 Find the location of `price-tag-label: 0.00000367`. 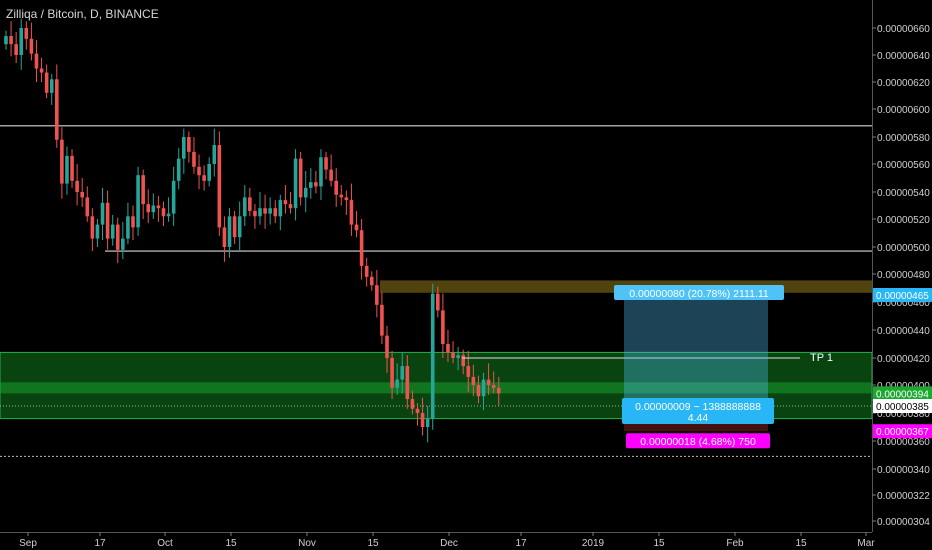

price-tag-label: 0.00000367 is located at coordinates (902, 432).